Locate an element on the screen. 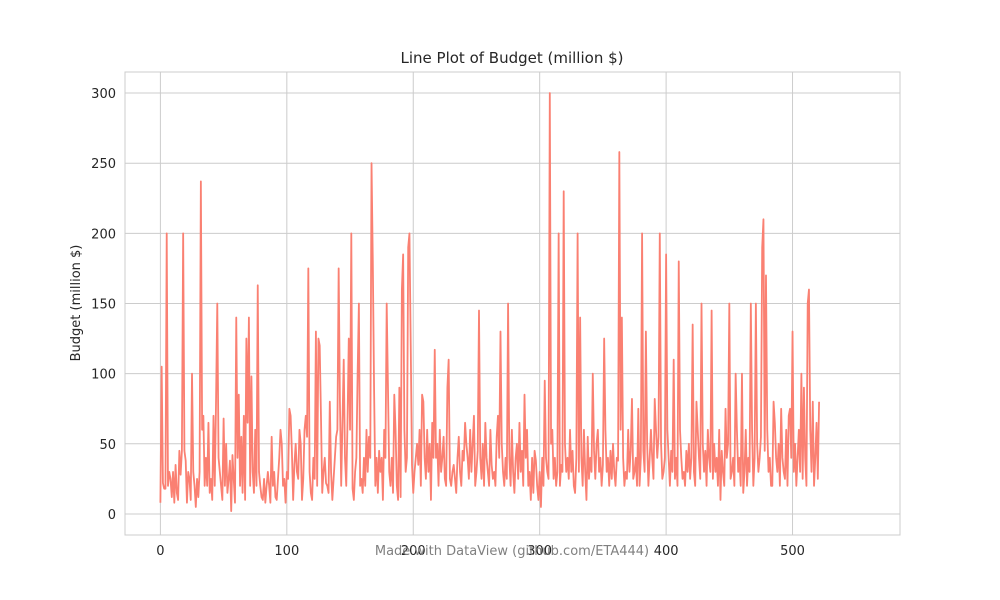 The width and height of the screenshot is (1000, 600). x-tick-label: 400 is located at coordinates (666, 551).